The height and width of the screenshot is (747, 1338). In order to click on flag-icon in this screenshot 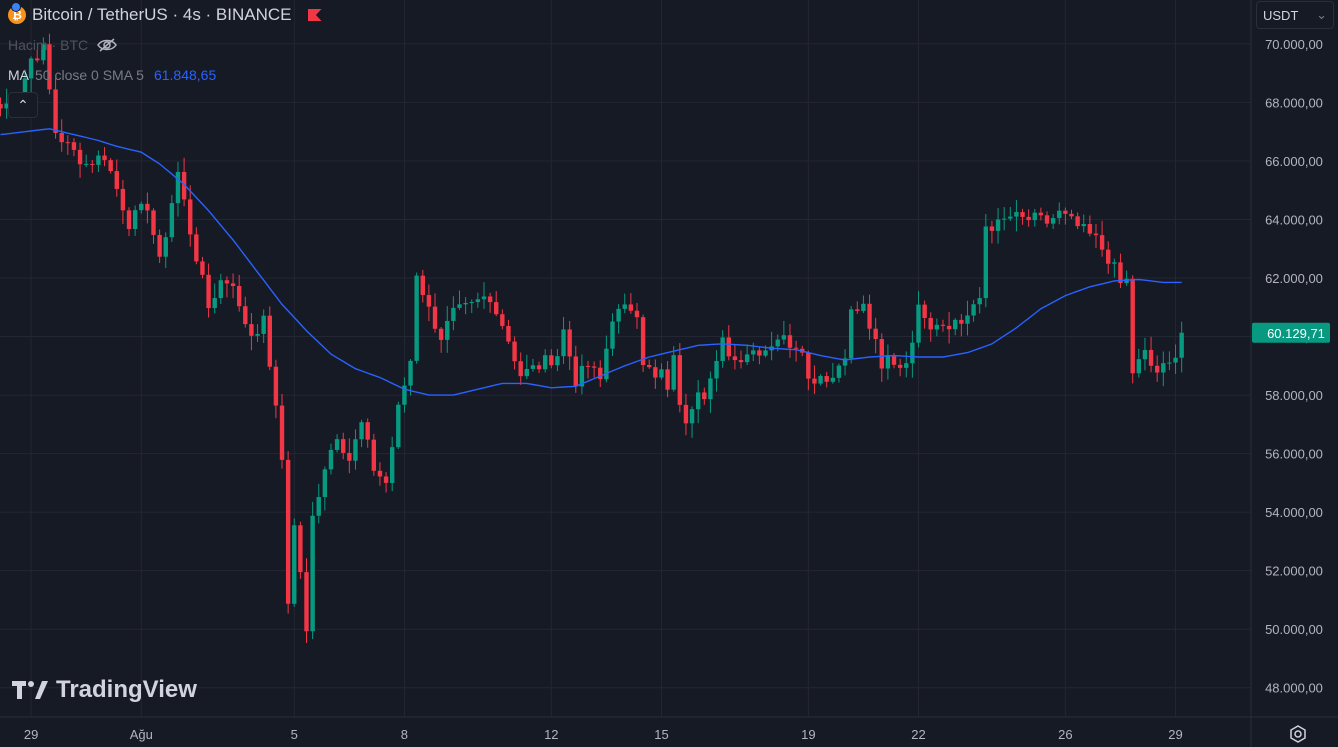, I will do `click(314, 15)`.